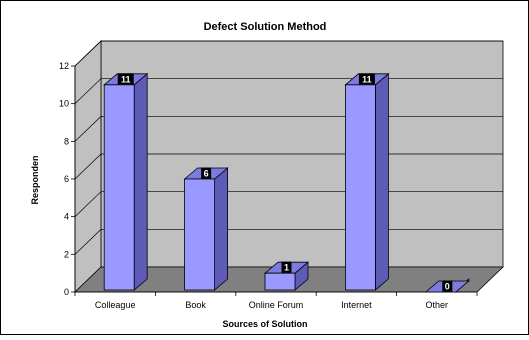 The height and width of the screenshot is (340, 529). What do you see at coordinates (66, 217) in the screenshot?
I see `y-tick-label-2: 4` at bounding box center [66, 217].